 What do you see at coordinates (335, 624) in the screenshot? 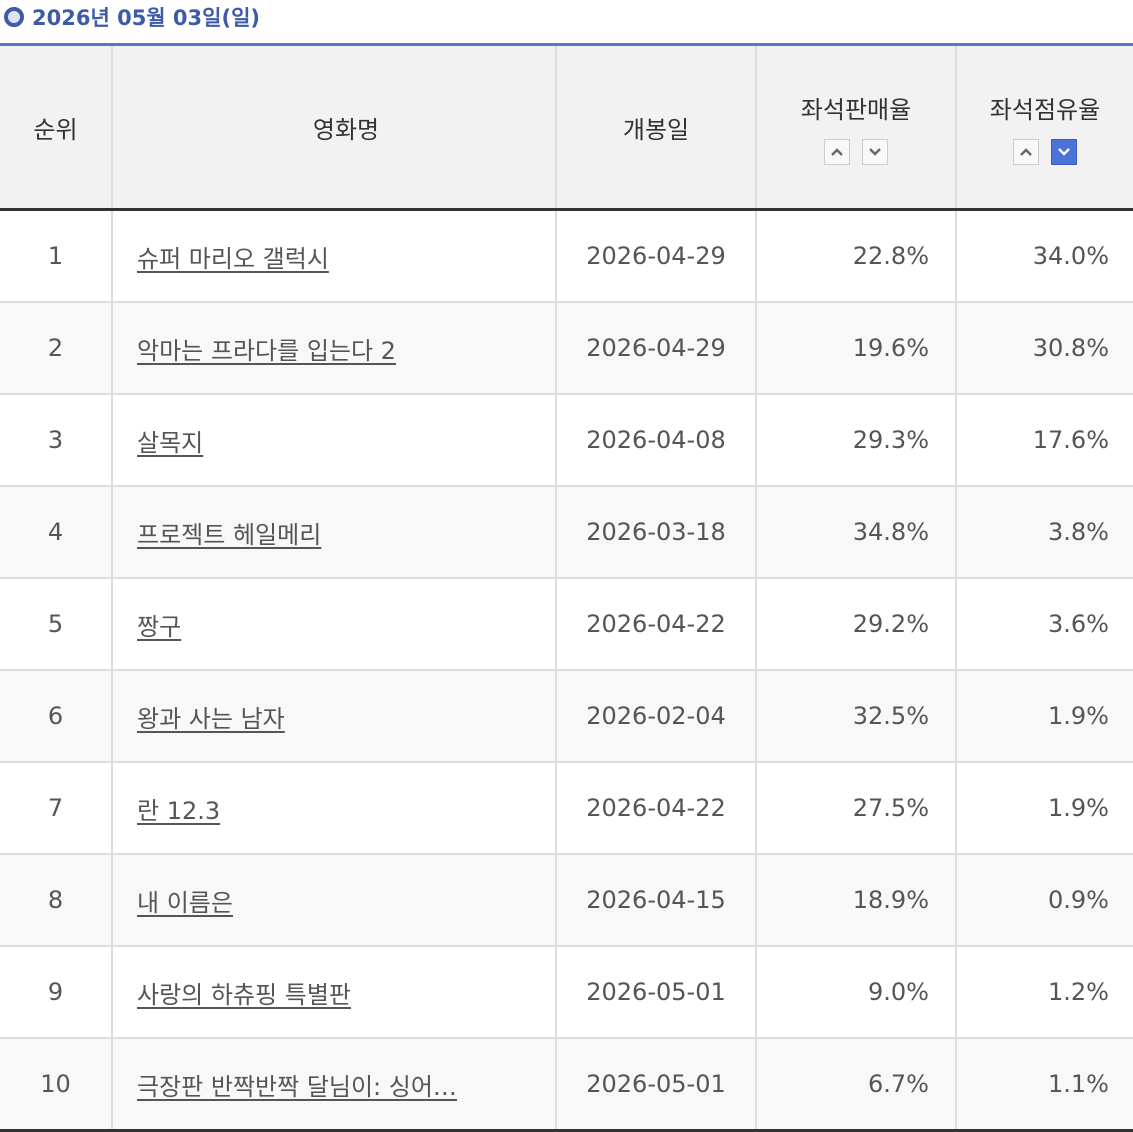
I see `table-cell: 짱구` at bounding box center [335, 624].